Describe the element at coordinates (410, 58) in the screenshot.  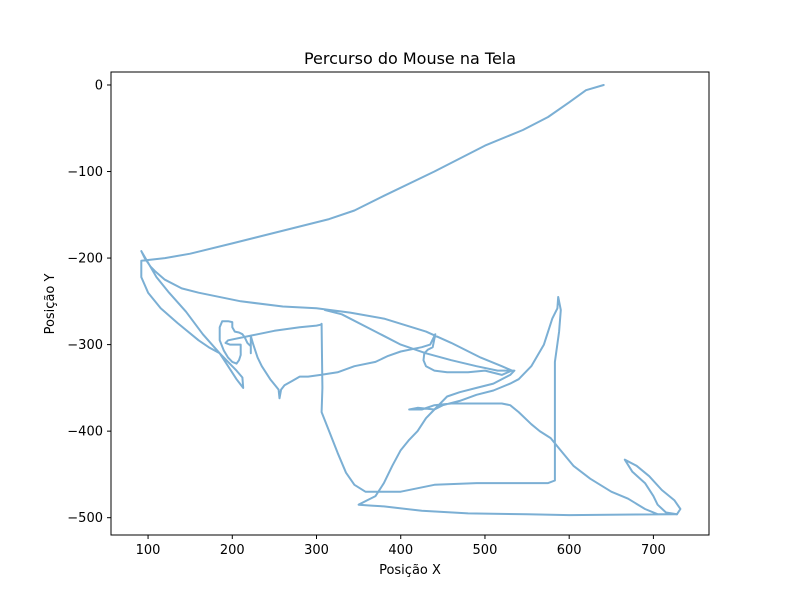
I see `chart-title: Percurso do Mouse na Tela` at that location.